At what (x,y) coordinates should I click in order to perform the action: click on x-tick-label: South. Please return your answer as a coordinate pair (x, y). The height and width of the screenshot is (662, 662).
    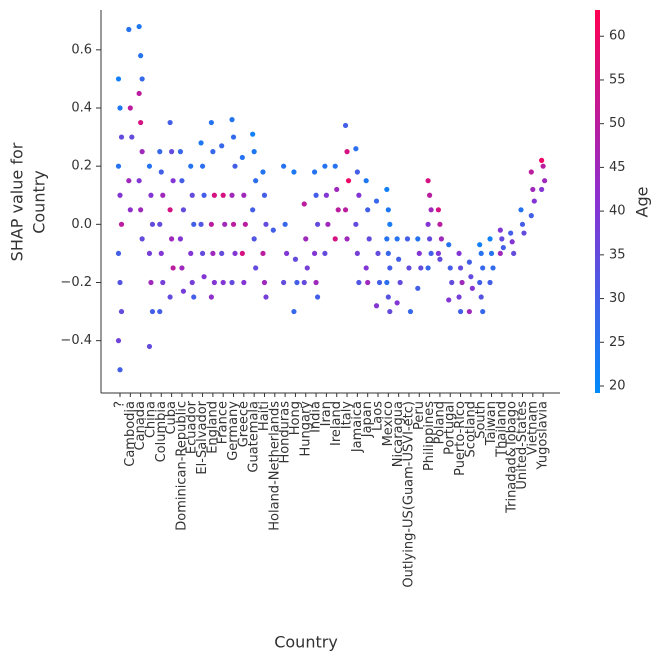
    Looking at the image, I should click on (481, 420).